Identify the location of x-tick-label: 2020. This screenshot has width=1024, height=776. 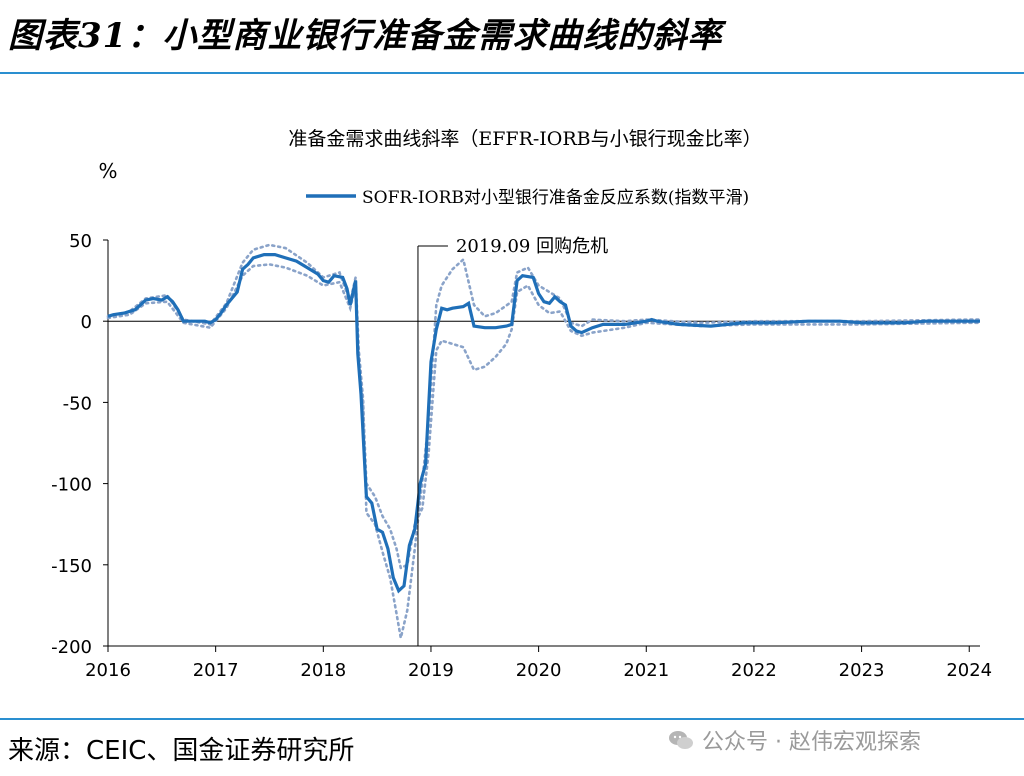
(539, 670).